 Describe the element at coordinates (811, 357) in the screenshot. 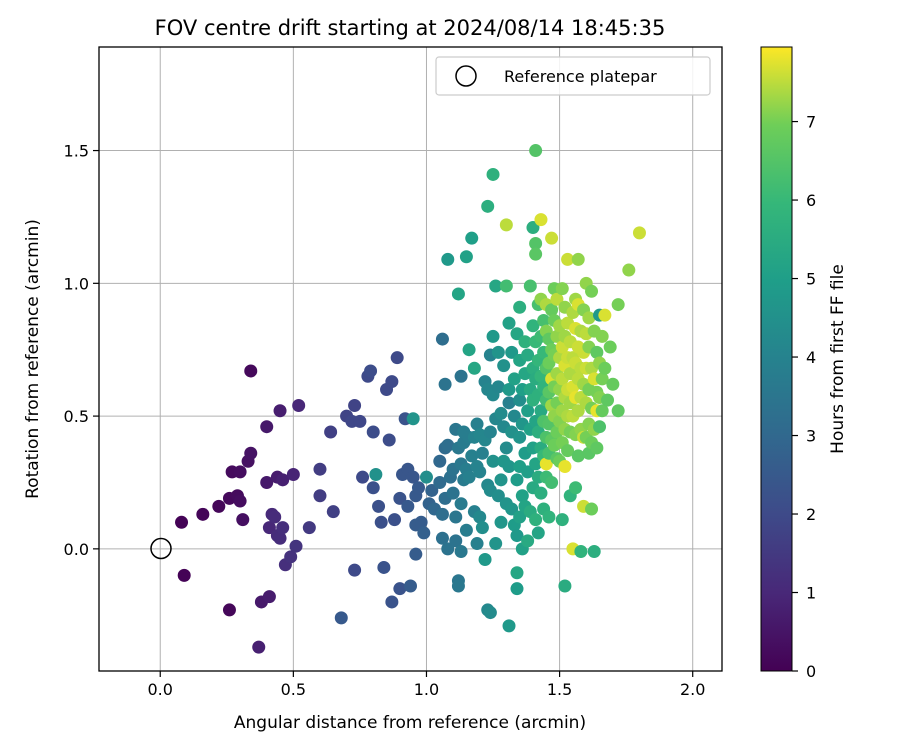

I see `colorbar-tick-label: 4` at that location.